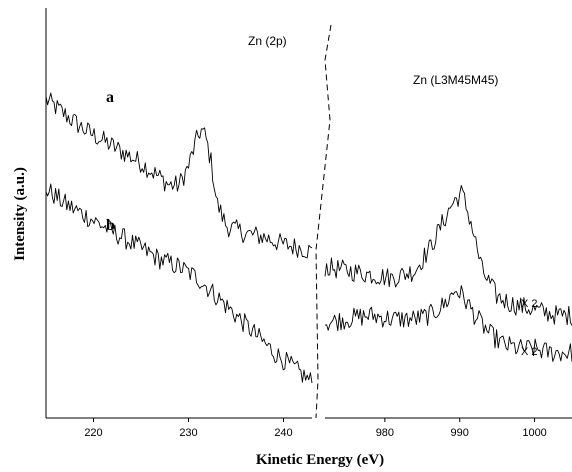  I want to click on trace-label-b: b, so click(110, 225).